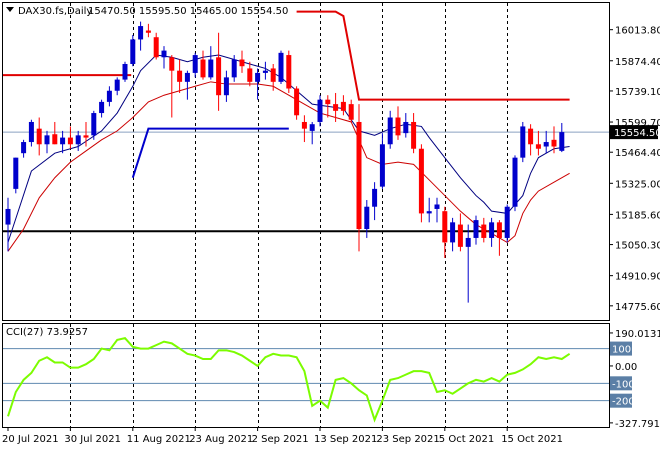 The image size is (660, 450). What do you see at coordinates (55, 11) in the screenshot?
I see `symbol-label: DAX30.fs,Daily` at bounding box center [55, 11].